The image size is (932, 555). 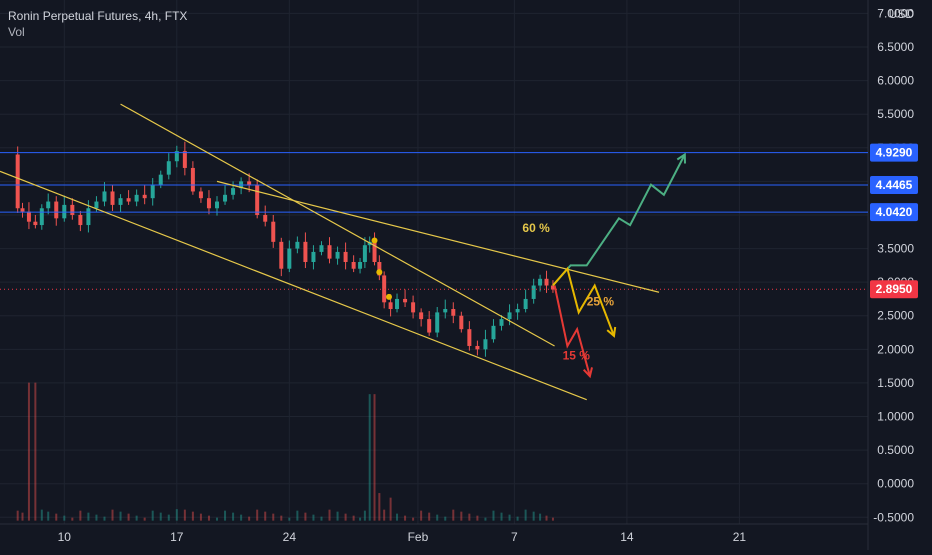 What do you see at coordinates (577, 355) in the screenshot?
I see `scenario-probability-label: 15 %` at bounding box center [577, 355].